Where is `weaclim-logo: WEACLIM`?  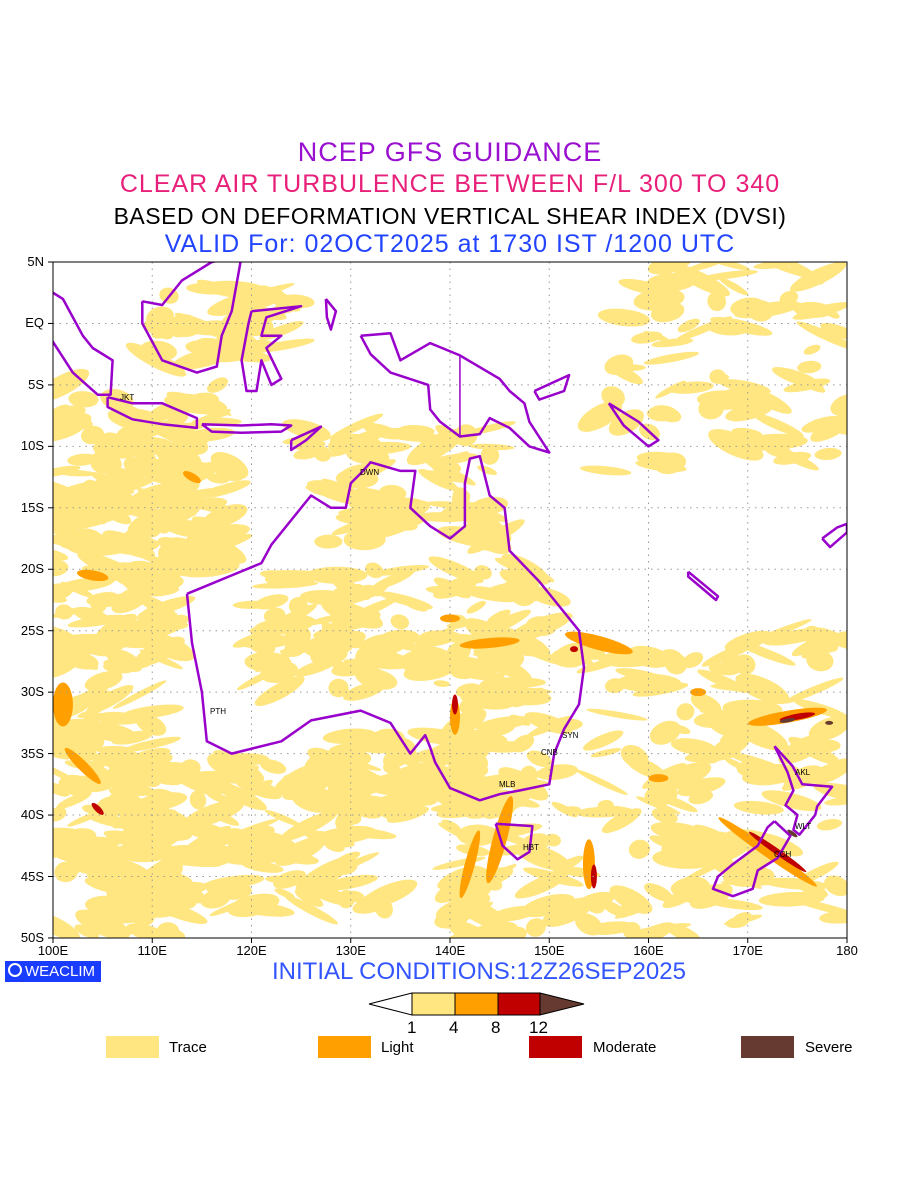
weaclim-logo: WEACLIM is located at coordinates (53, 971).